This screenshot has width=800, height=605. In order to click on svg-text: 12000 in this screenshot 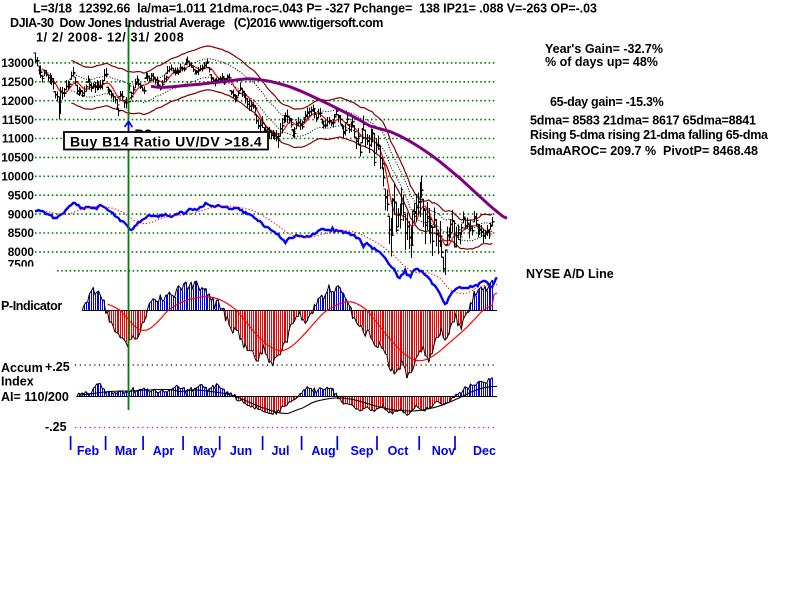, I will do `click(17, 101)`.